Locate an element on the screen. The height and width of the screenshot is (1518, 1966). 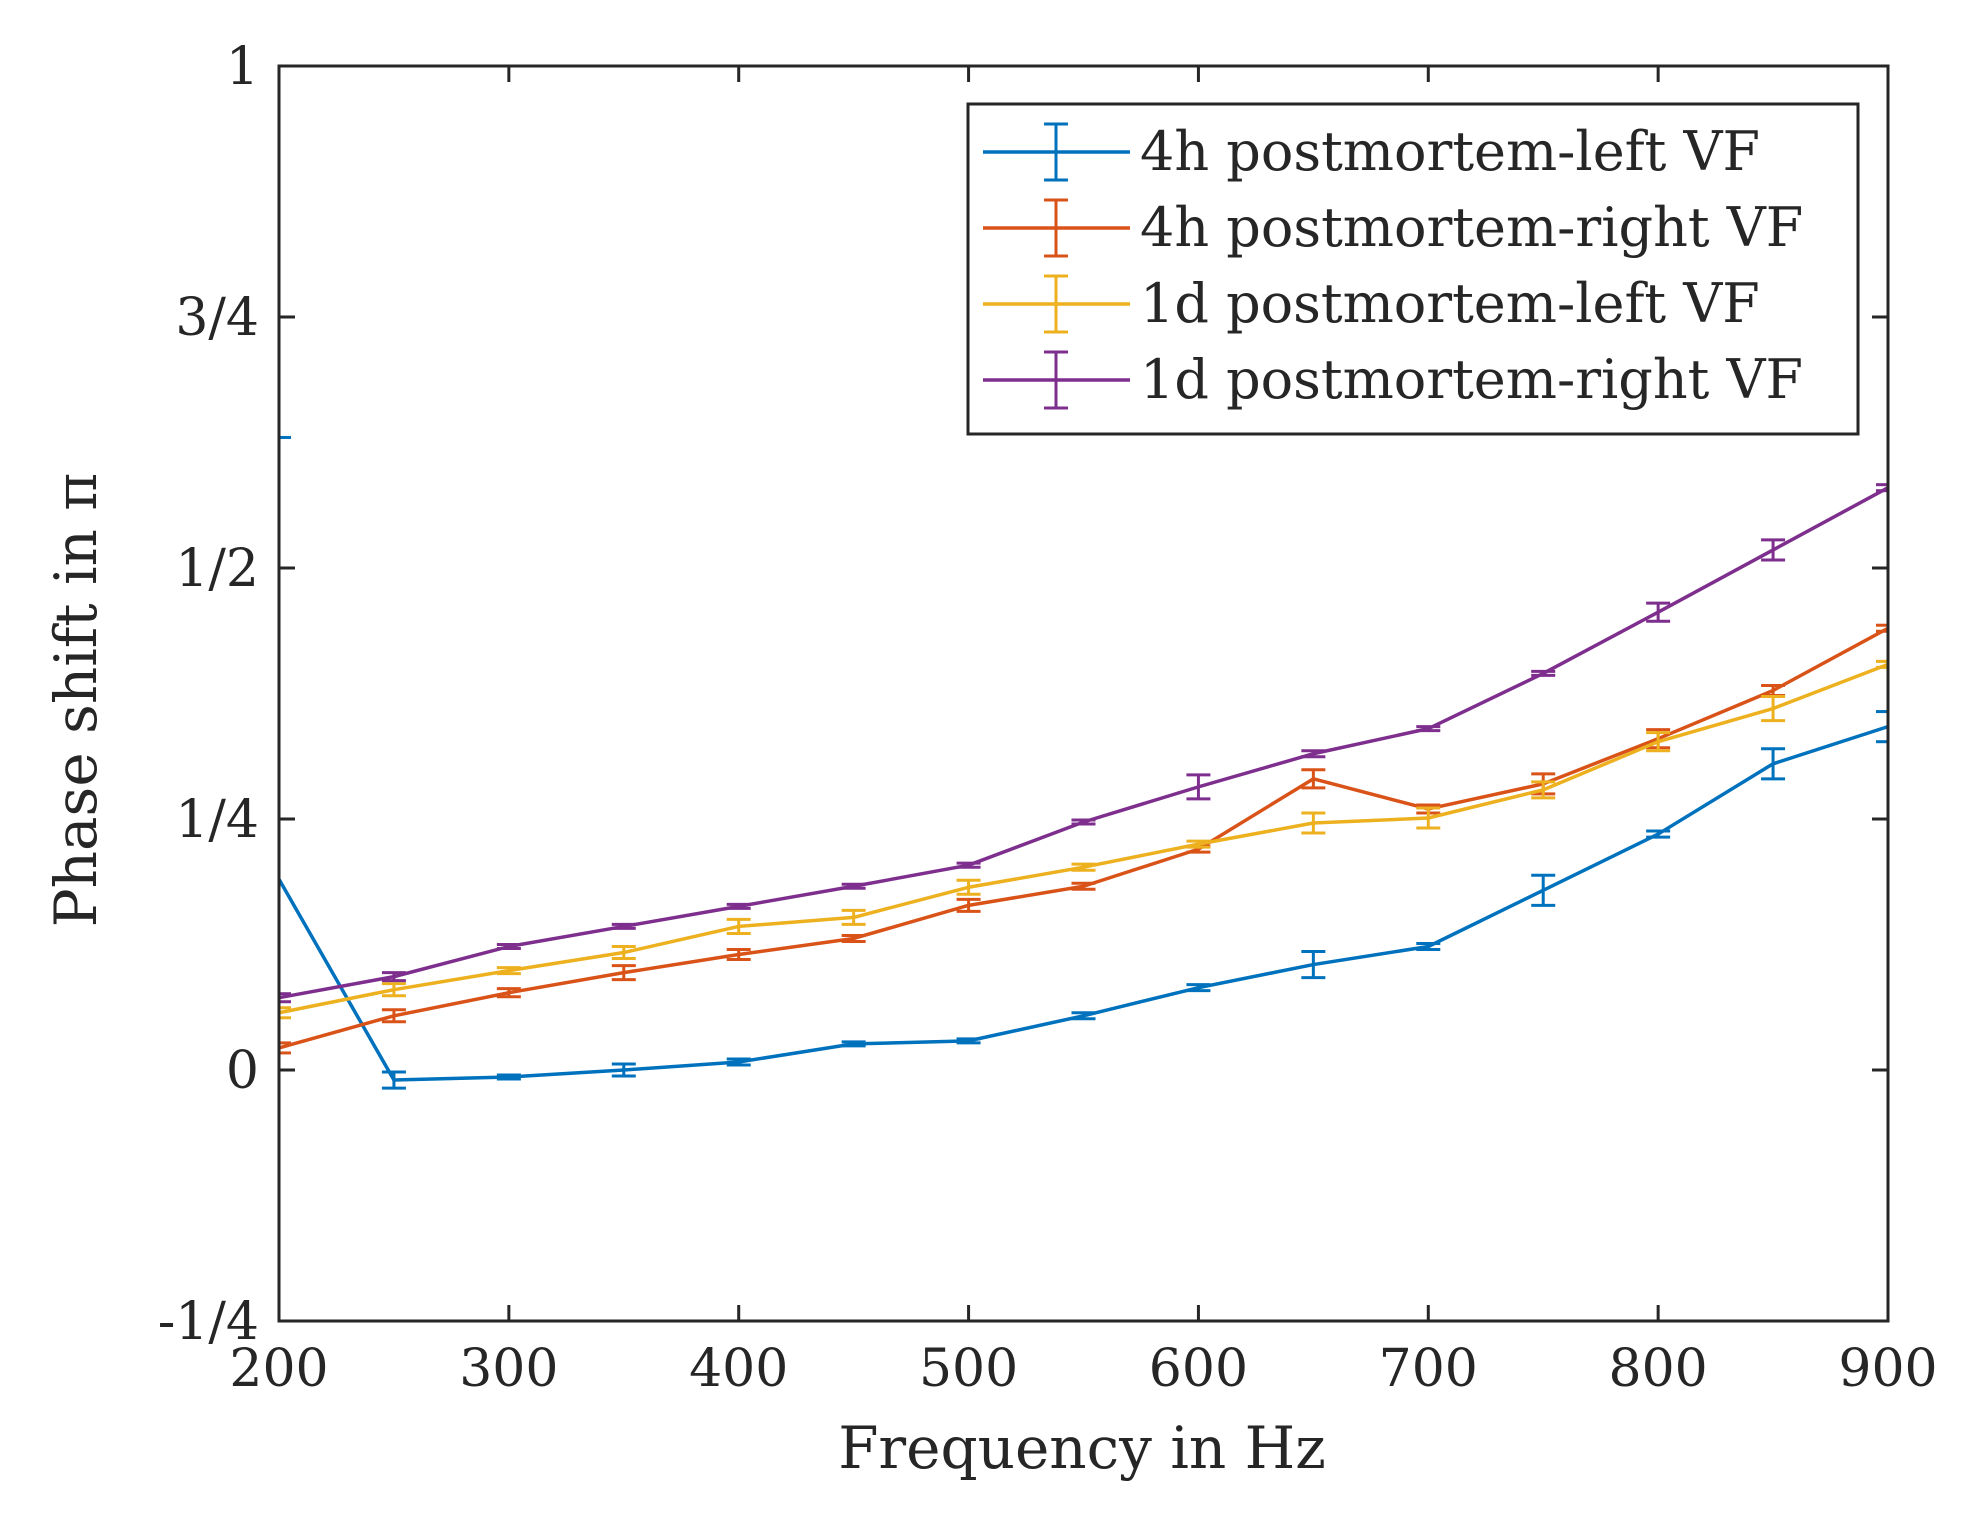
x-tick-label: 200 is located at coordinates (278, 1369).